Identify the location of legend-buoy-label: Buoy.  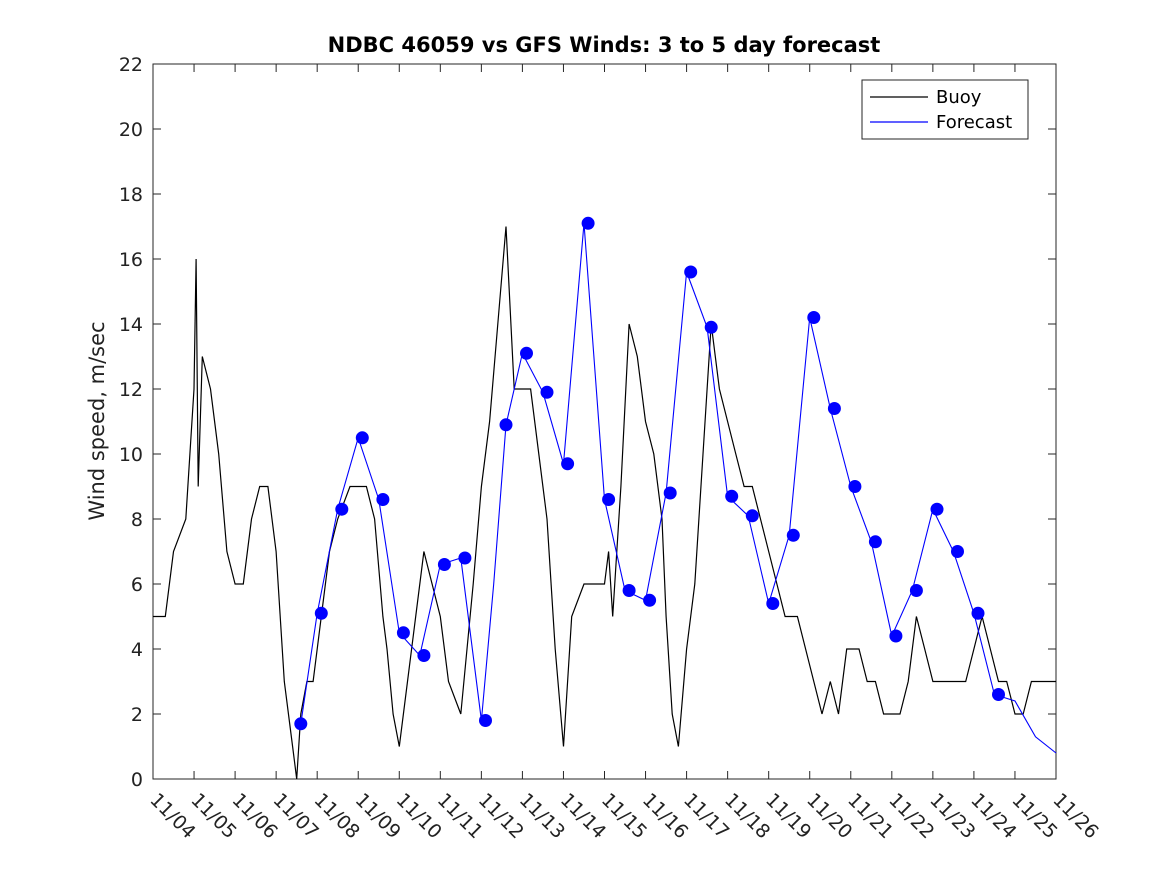
(959, 97).